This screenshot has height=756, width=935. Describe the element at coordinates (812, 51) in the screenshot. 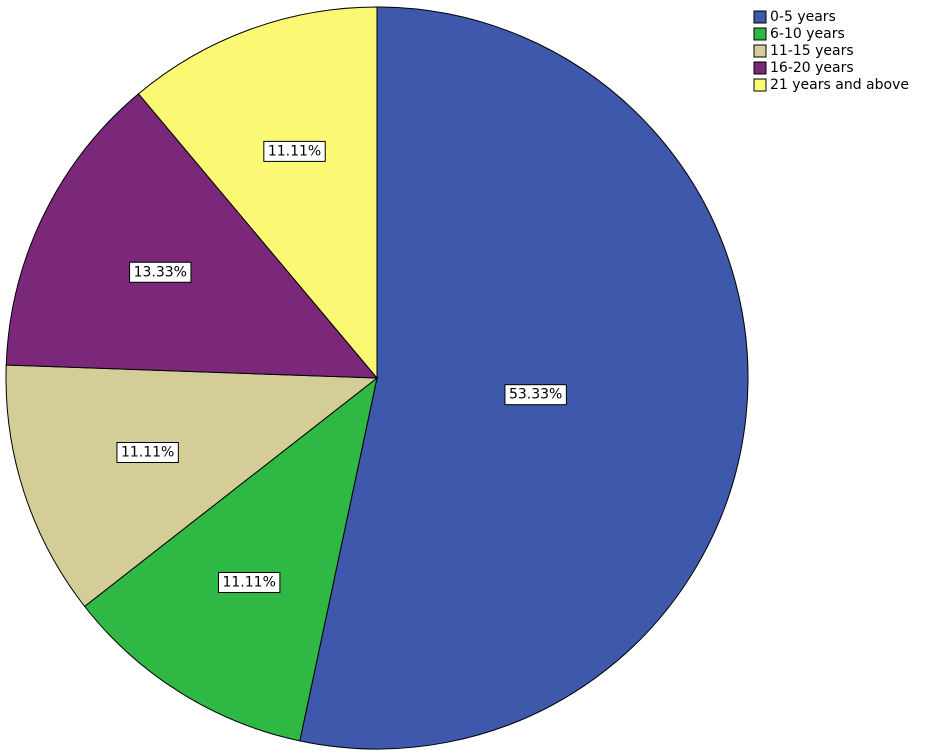

I see `legend-label: 11-15 years` at that location.